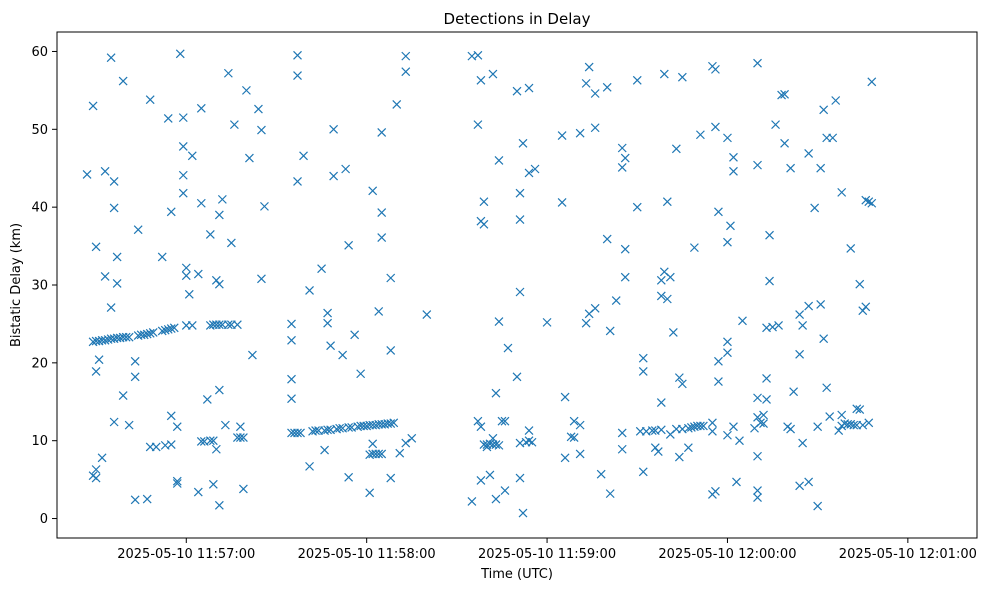  What do you see at coordinates (39, 286) in the screenshot?
I see `y-tick-label: 30` at bounding box center [39, 286].